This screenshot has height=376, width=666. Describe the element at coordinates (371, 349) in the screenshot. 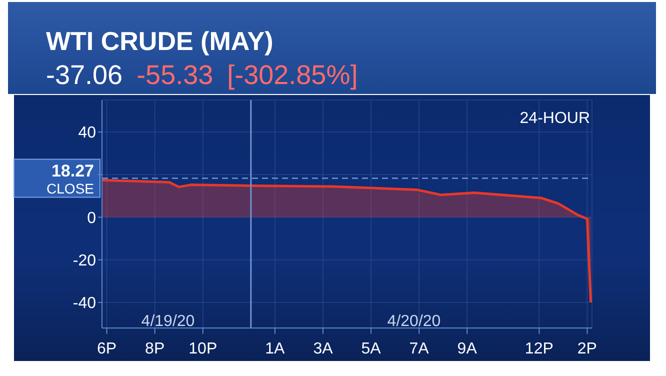

I see `x-tick-label: 5A` at that location.